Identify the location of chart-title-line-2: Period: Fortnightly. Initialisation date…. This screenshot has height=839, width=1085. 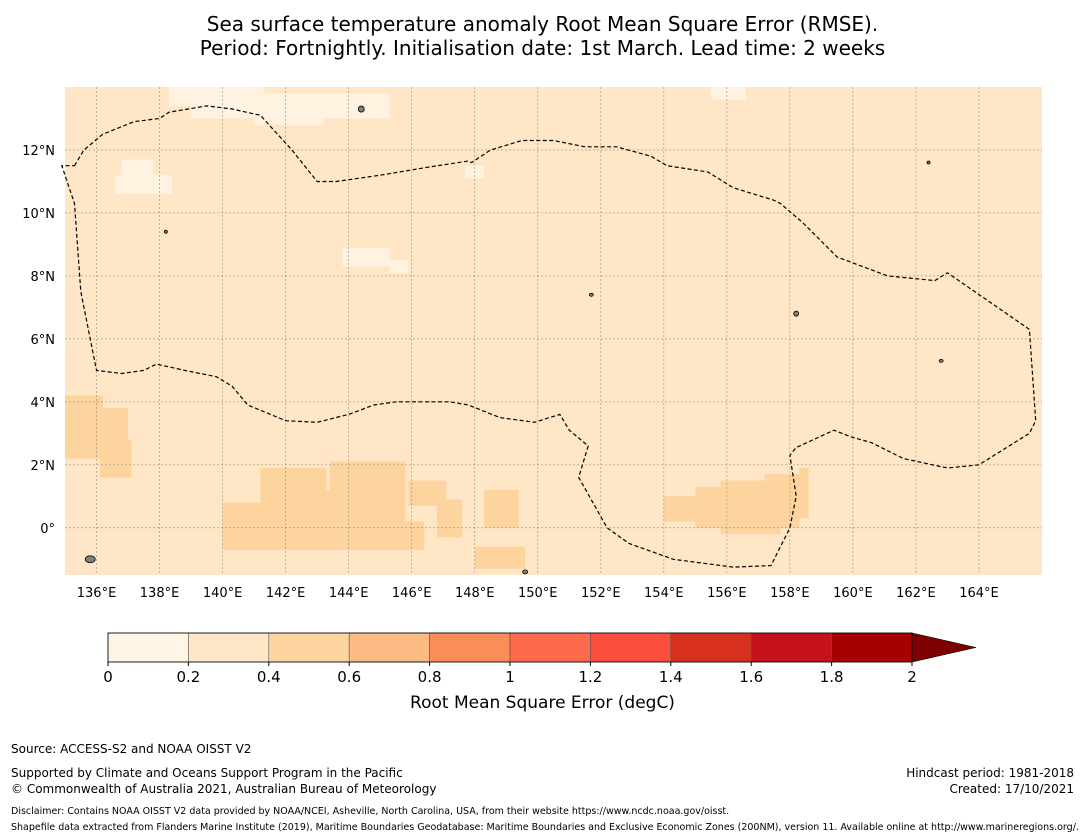
(542, 48).